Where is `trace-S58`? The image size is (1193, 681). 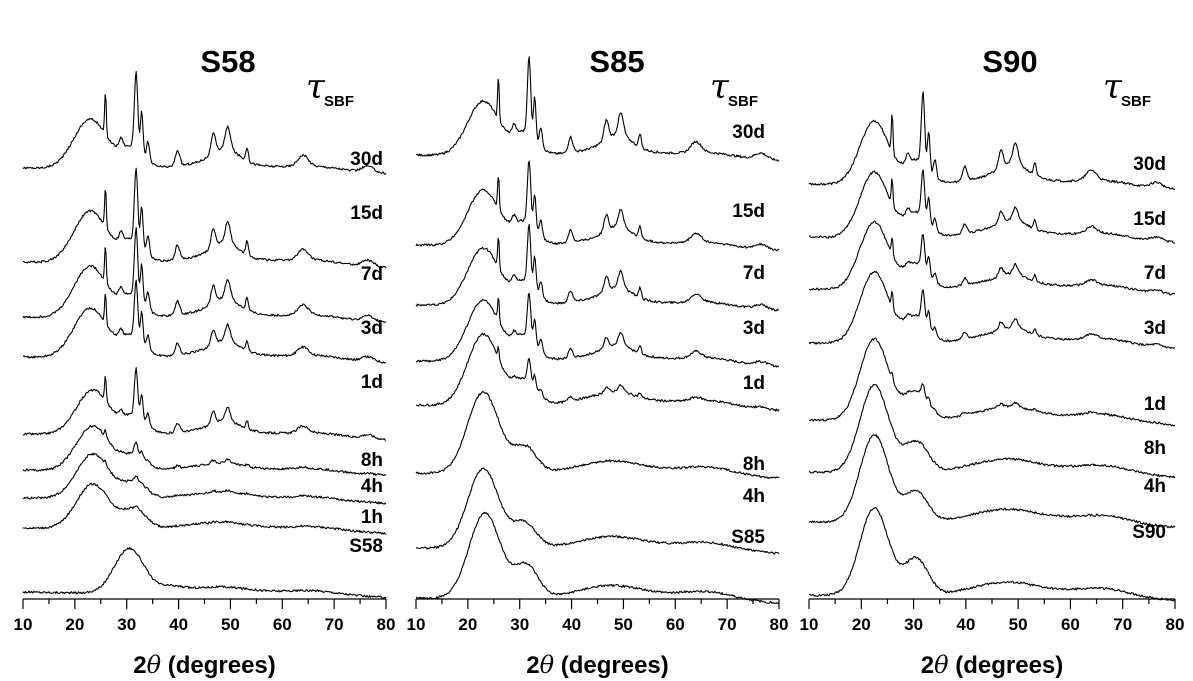
trace-S58 is located at coordinates (204, 573).